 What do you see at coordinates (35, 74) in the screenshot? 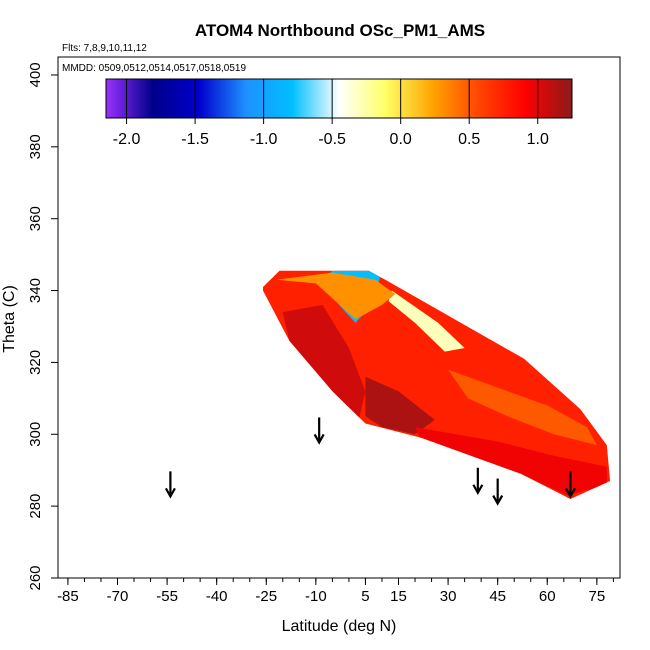
I see `y-tick-label: 400` at bounding box center [35, 74].